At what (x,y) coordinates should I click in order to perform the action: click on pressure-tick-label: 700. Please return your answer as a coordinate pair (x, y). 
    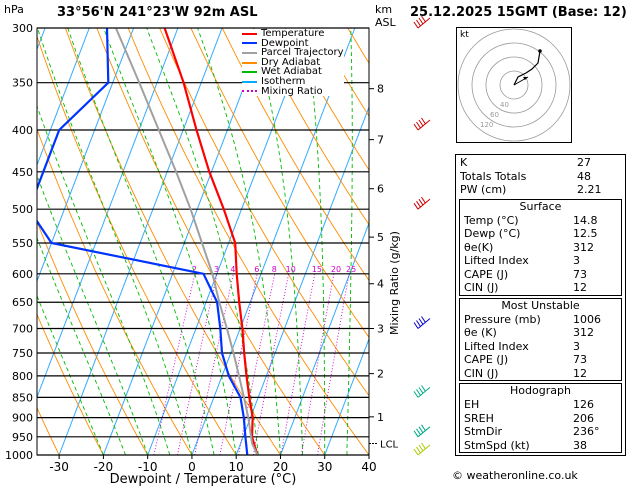
    Looking at the image, I should click on (22, 329).